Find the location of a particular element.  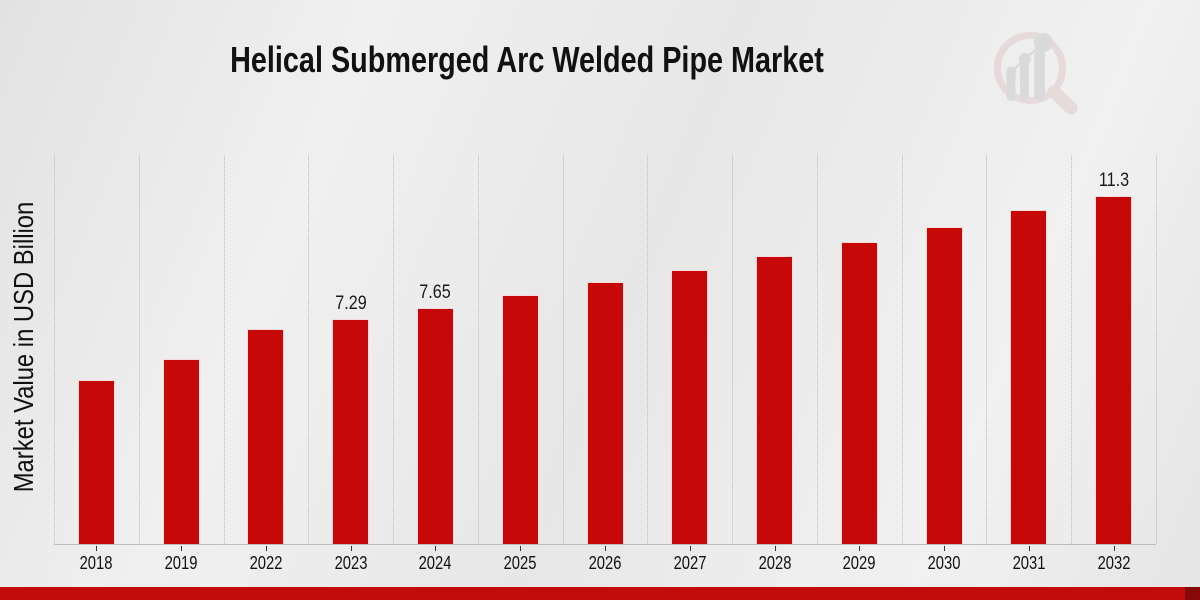

x-tick-label: 2027 is located at coordinates (690, 563).